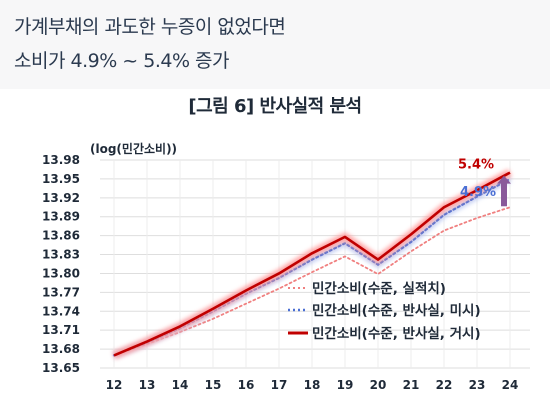 Image resolution: width=550 pixels, height=403 pixels. Describe the element at coordinates (61, 292) in the screenshot. I see `y-tick-label: 13.77` at that location.